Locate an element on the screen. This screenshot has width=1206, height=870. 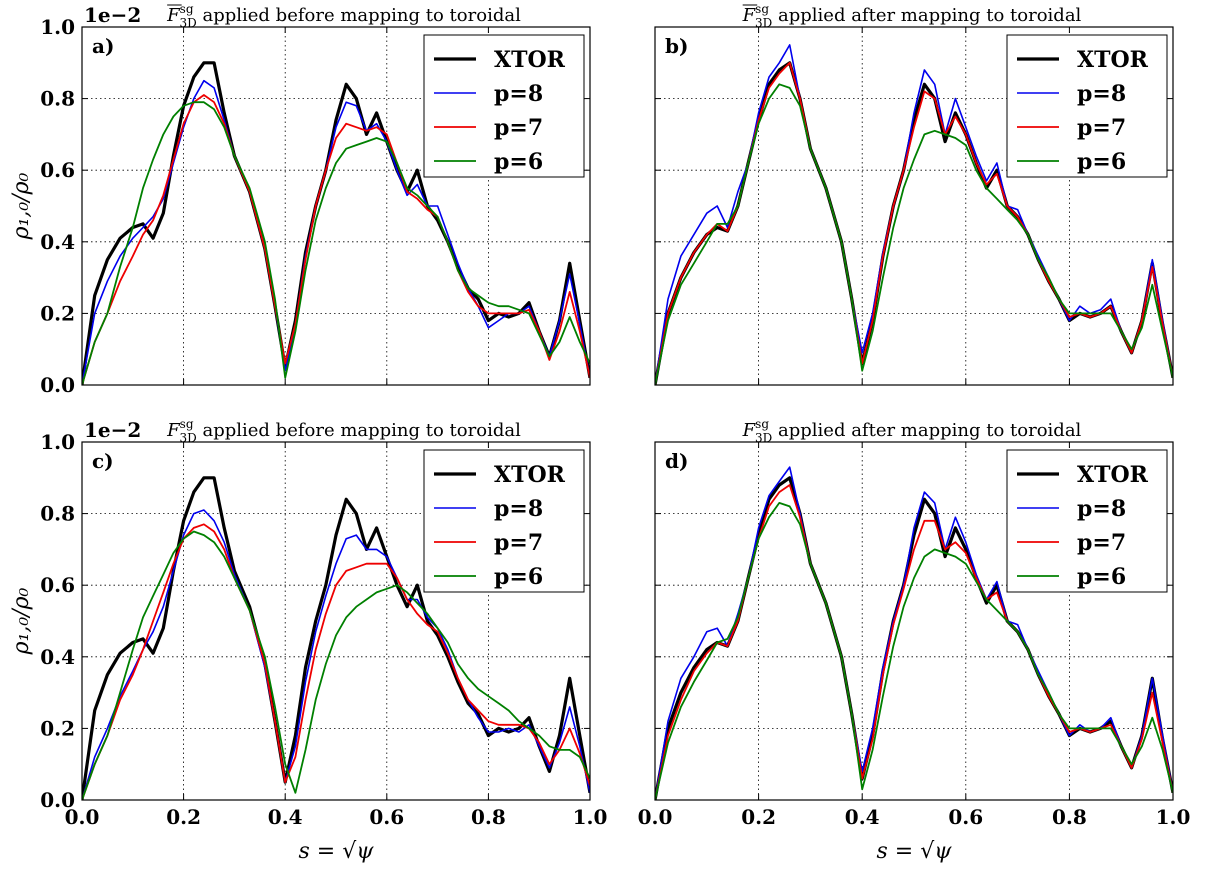
panel-label: a) is located at coordinates (103, 46).